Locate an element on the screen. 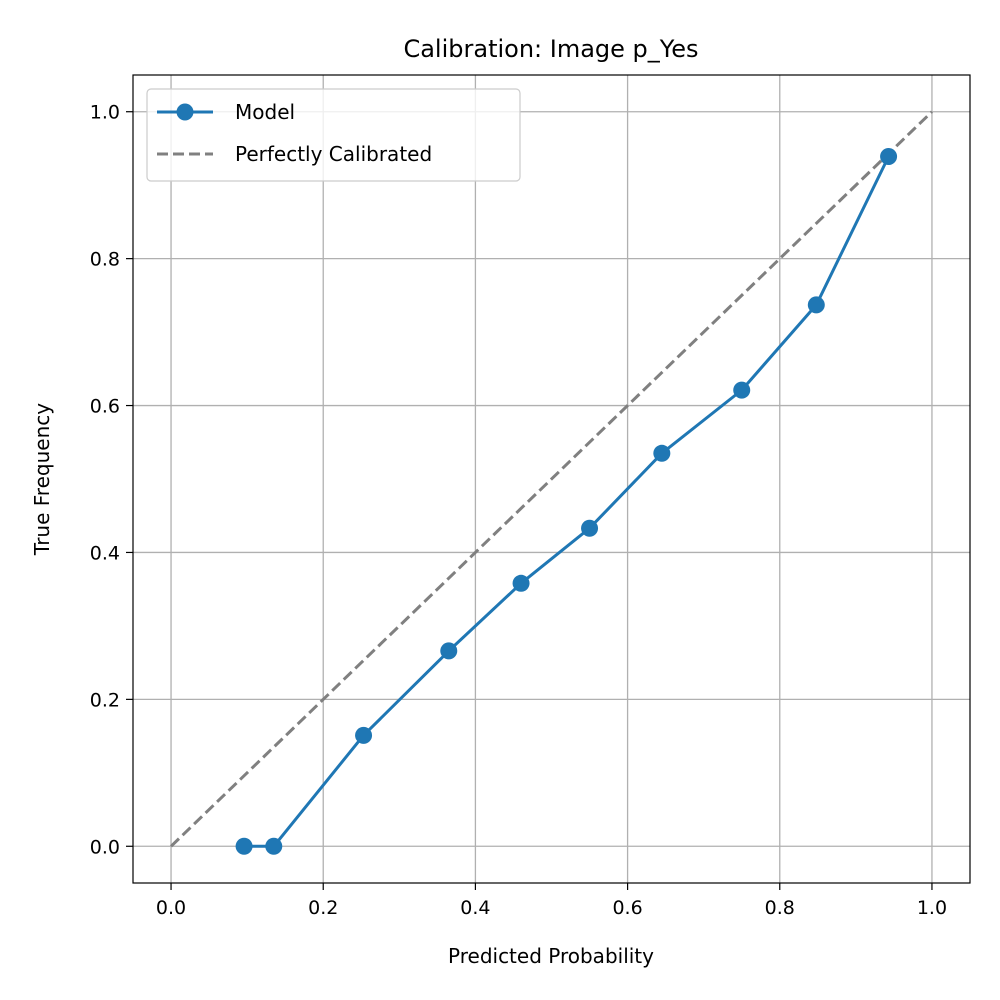 The height and width of the screenshot is (1000, 1000). x-axis-label: Predicted Probability is located at coordinates (551, 956).